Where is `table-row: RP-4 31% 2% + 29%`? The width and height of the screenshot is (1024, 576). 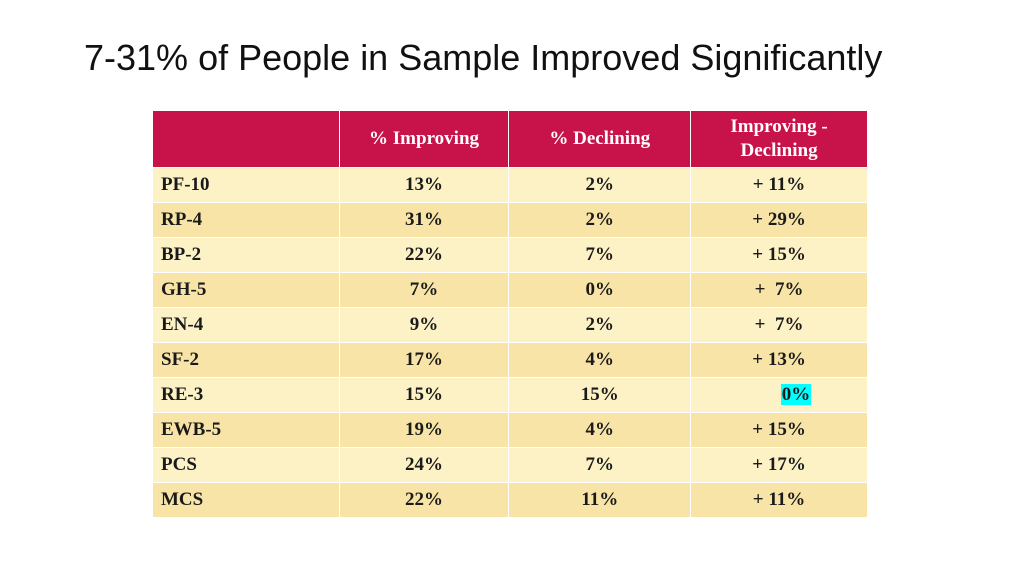
table-row: RP-4 31% 2% + 29% is located at coordinates (510, 220).